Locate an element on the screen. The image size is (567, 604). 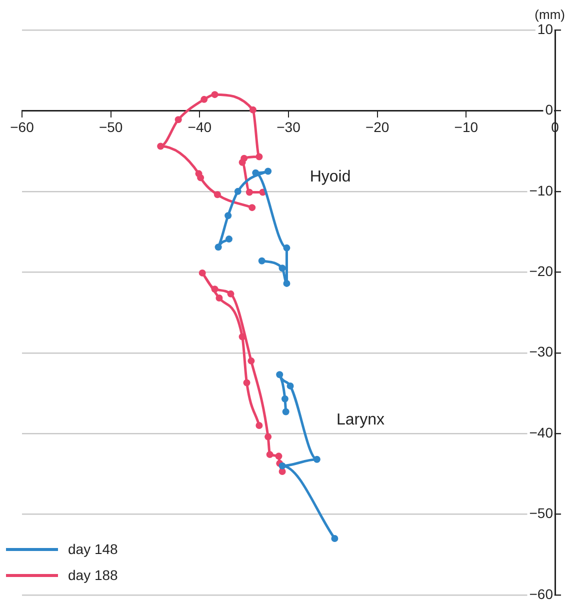
y-tick-label: −20 is located at coordinates (541, 271).